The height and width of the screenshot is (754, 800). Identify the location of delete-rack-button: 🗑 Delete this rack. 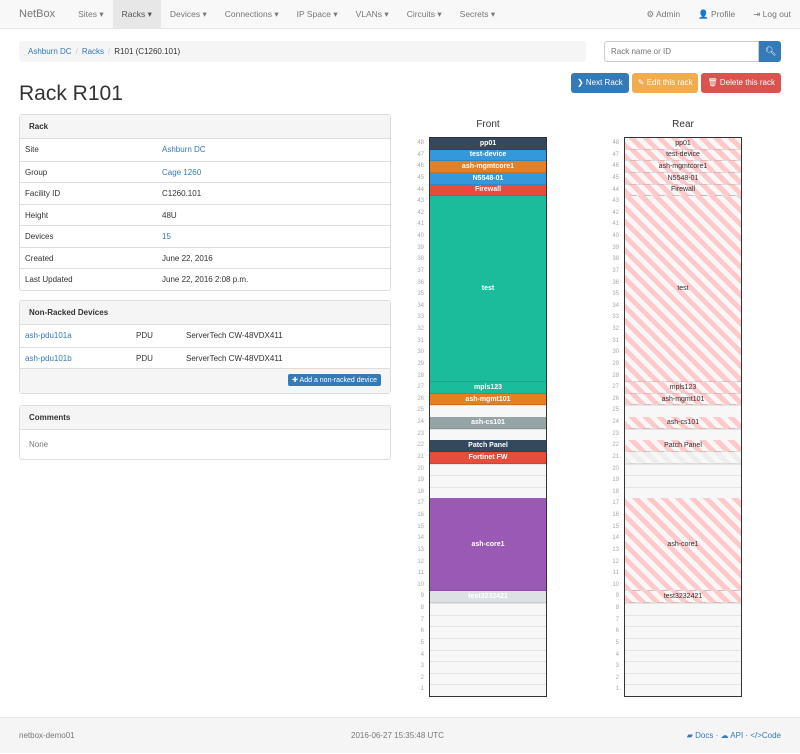
(741, 83).